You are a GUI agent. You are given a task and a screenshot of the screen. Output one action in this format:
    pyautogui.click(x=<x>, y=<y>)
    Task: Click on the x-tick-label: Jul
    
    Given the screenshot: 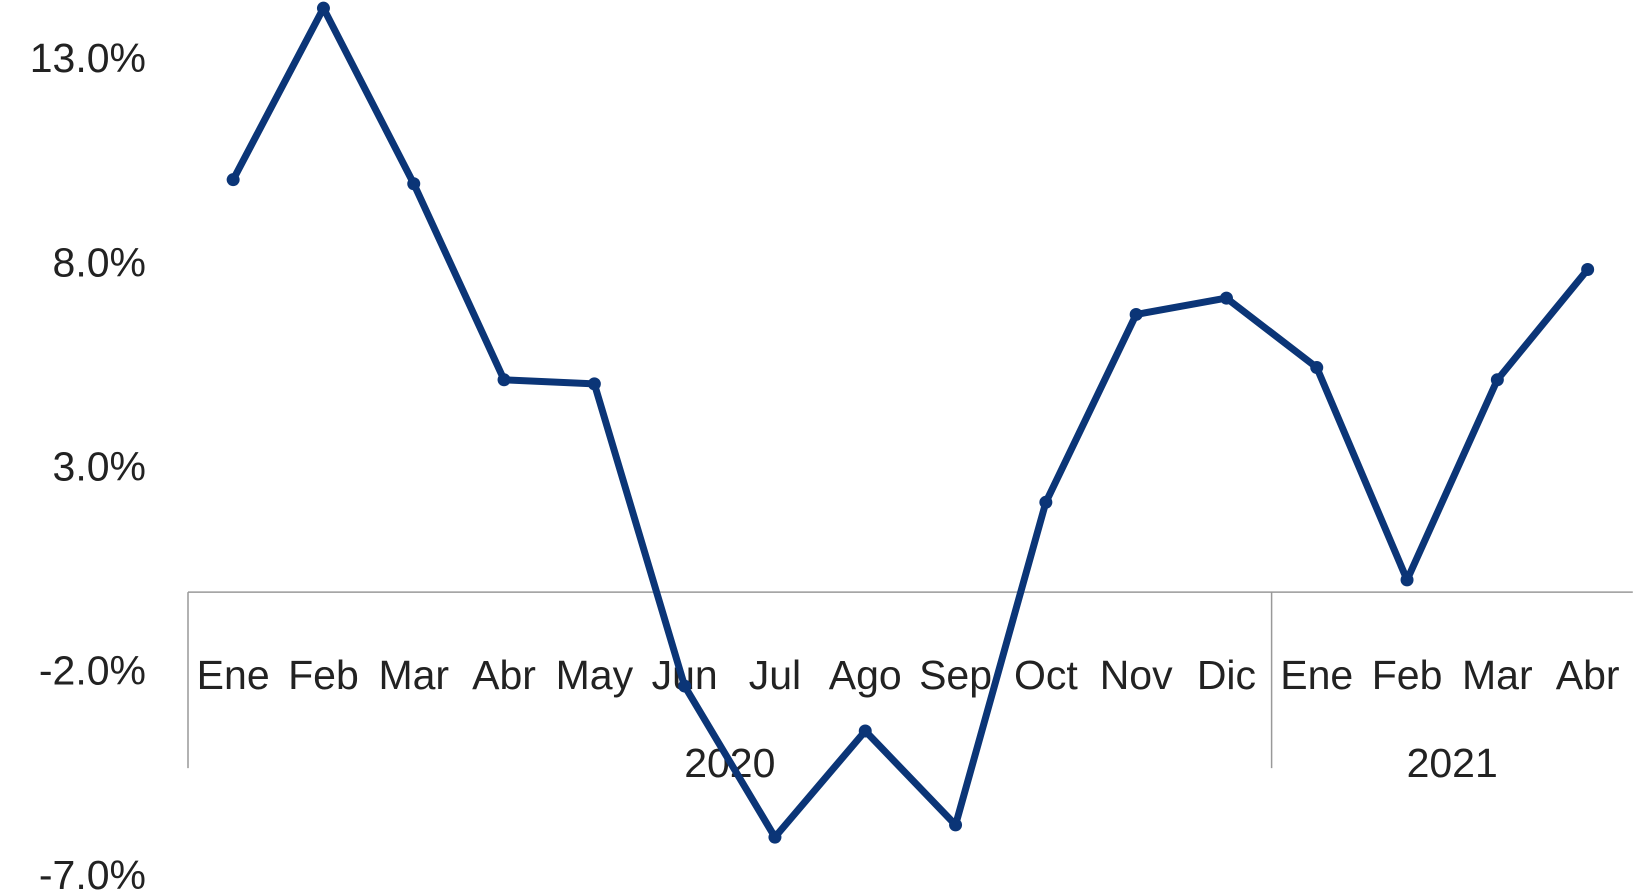 What is the action you would take?
    pyautogui.click(x=775, y=675)
    